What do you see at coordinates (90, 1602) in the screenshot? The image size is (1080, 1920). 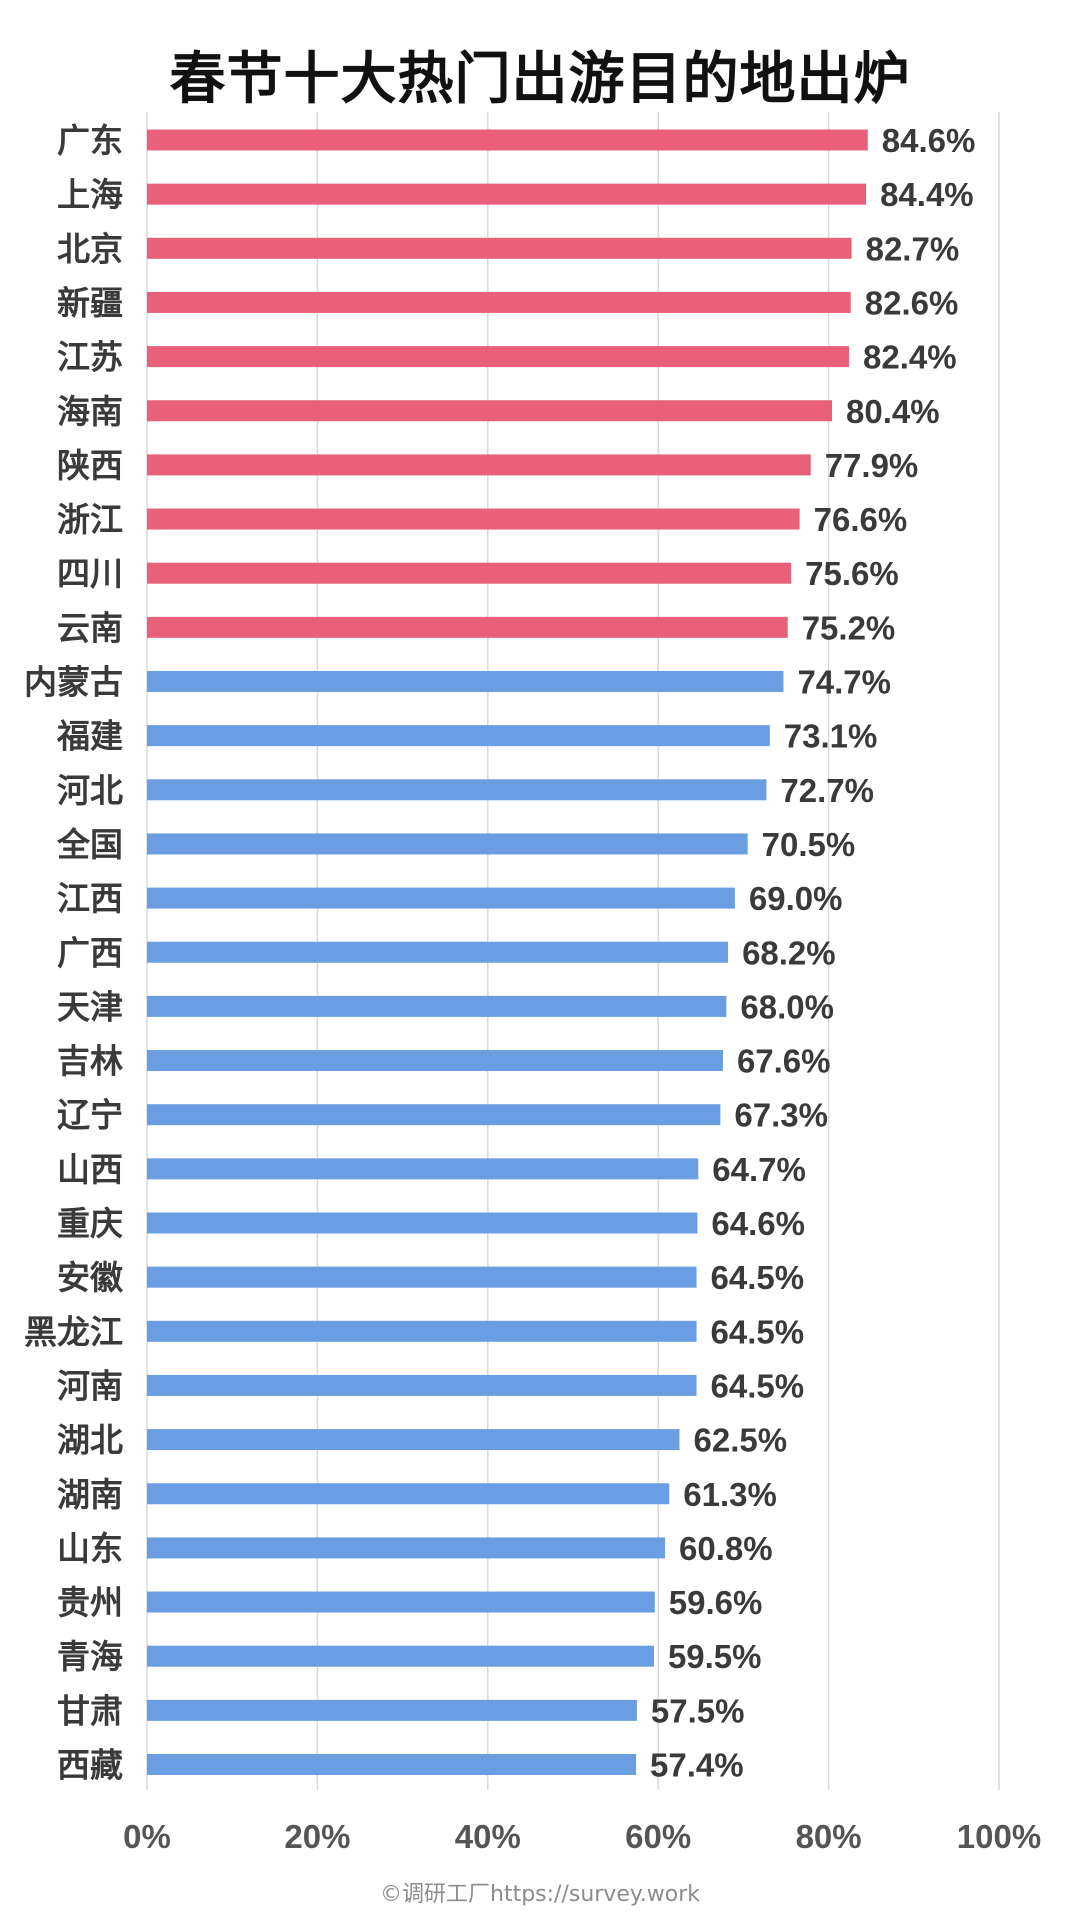 I see `category-label: 贵州` at bounding box center [90, 1602].